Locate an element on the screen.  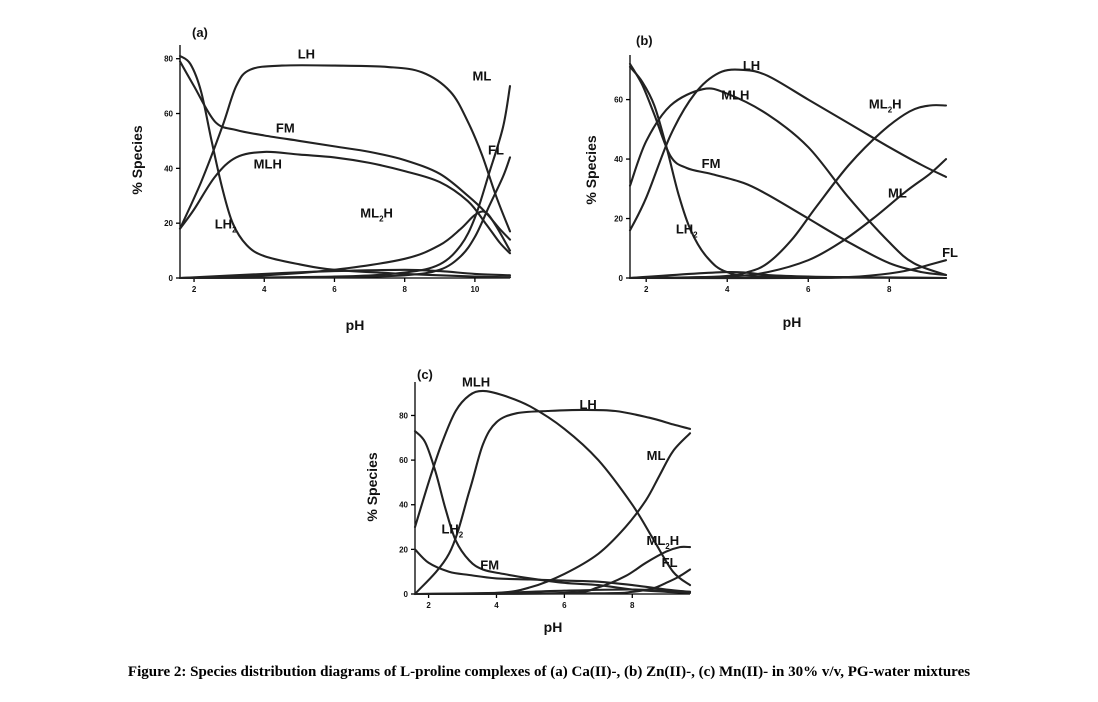
series-line-b-fl is located at coordinates (788, 269).